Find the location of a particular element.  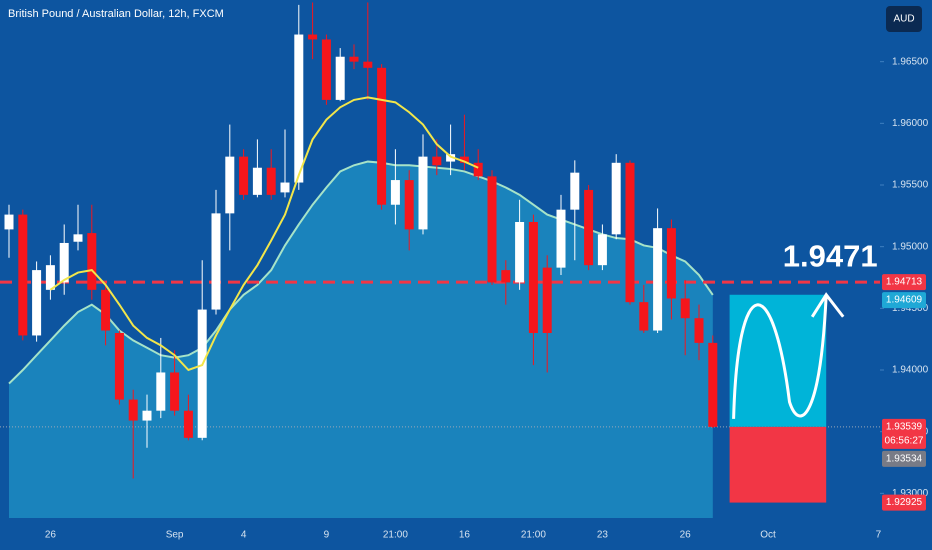

currency-button is located at coordinates (904, 19).